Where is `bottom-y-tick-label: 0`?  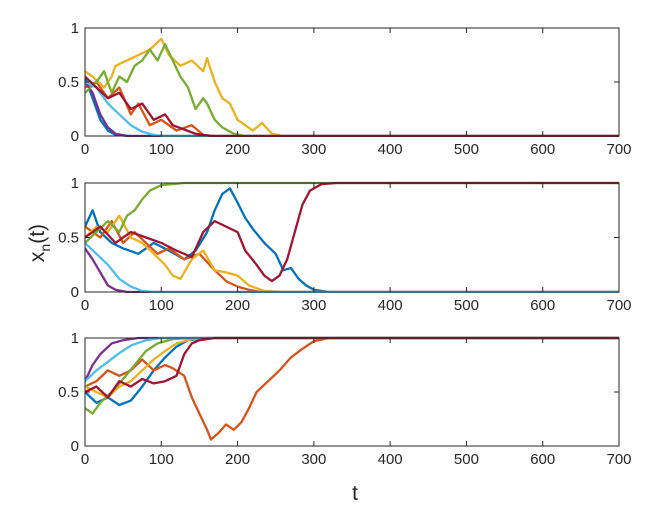 bottom-y-tick-label: 0 is located at coordinates (75, 446).